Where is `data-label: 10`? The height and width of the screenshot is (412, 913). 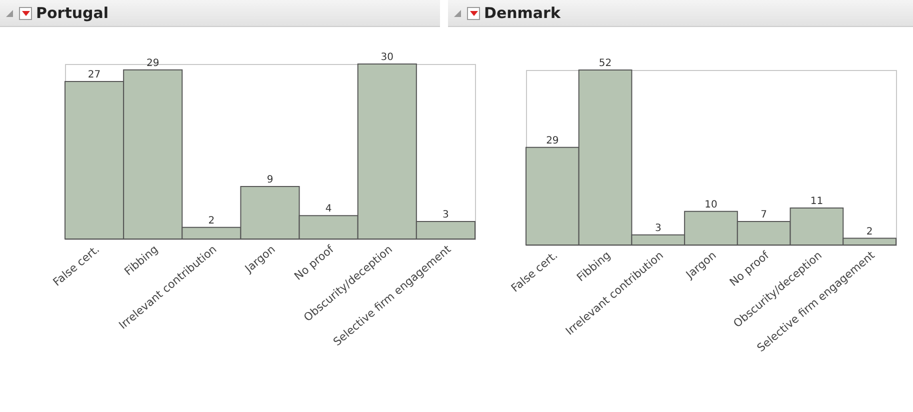 data-label: 10 is located at coordinates (711, 204).